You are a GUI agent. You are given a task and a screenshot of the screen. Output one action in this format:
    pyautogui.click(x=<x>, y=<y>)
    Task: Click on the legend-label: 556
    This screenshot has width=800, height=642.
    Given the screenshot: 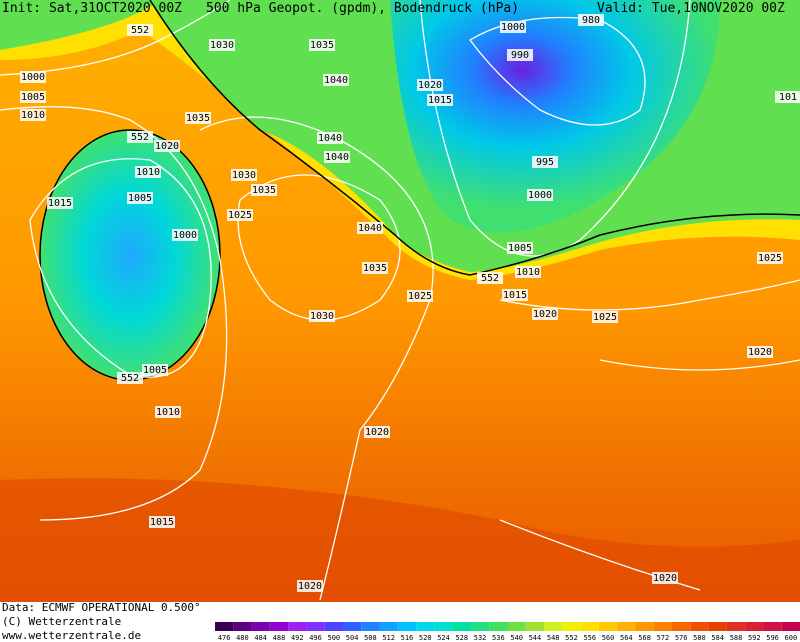 What is the action you would take?
    pyautogui.click(x=589, y=638)
    